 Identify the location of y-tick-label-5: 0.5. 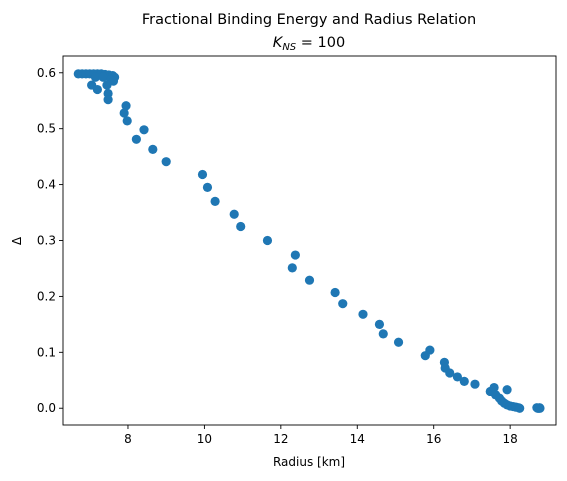
(46, 129).